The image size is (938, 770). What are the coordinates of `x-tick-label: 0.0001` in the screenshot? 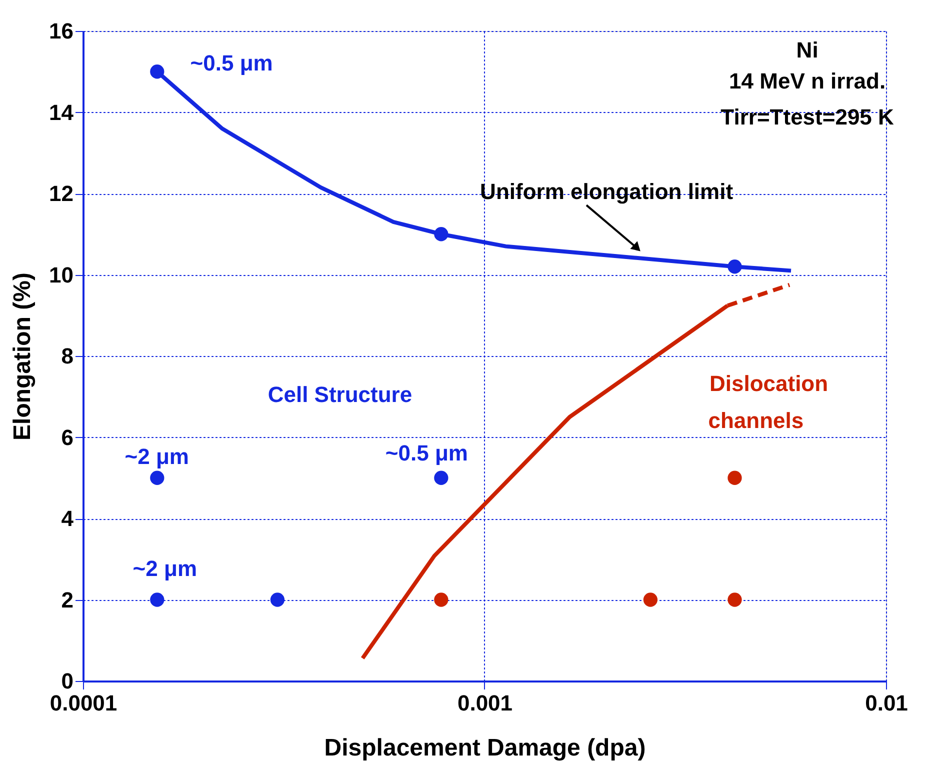 It's located at (84, 703).